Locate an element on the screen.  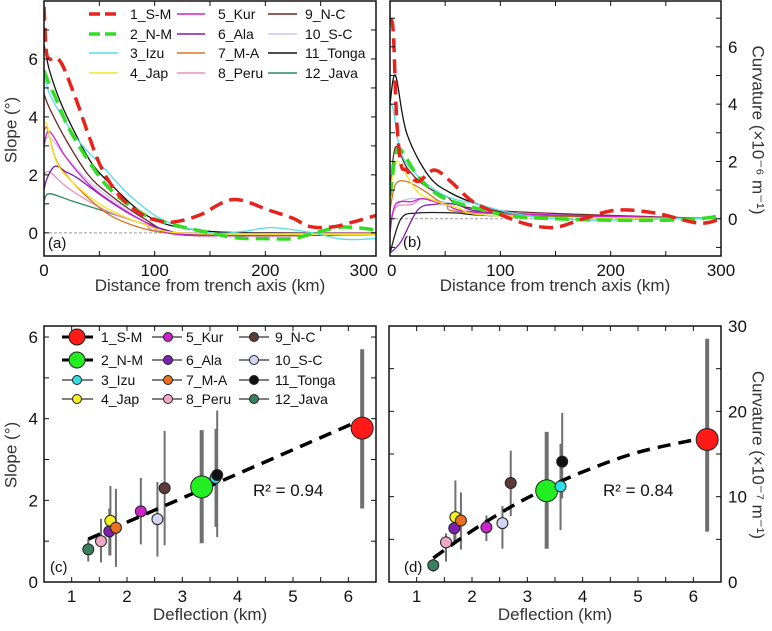
y-tick-label: 10 is located at coordinates (737, 497).